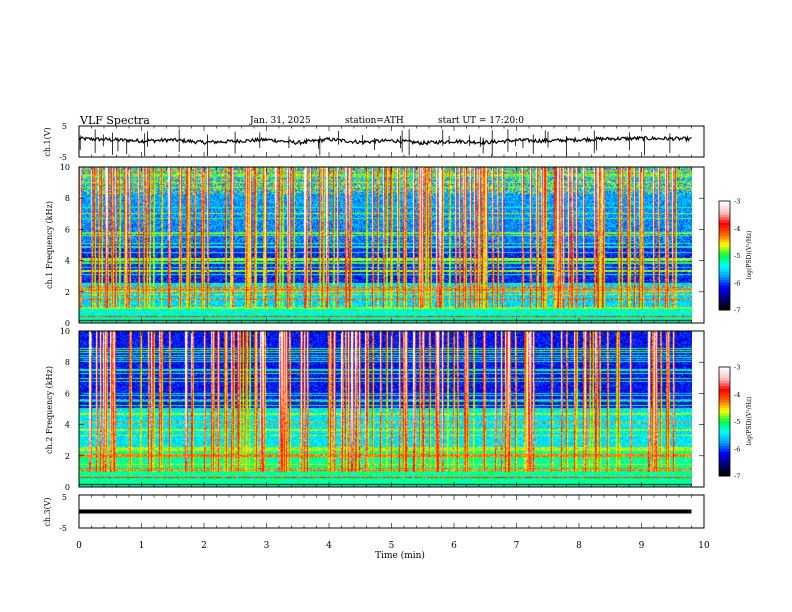 This screenshot has height=612, width=792. Describe the element at coordinates (329, 546) in the screenshot. I see `x-tick-label: 4` at that location.